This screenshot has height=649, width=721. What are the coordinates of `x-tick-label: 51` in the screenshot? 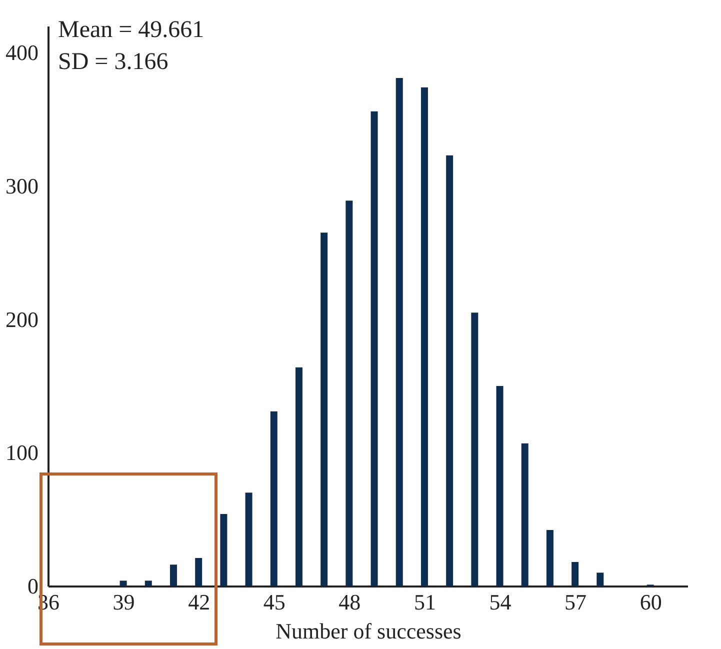 It's located at (425, 602).